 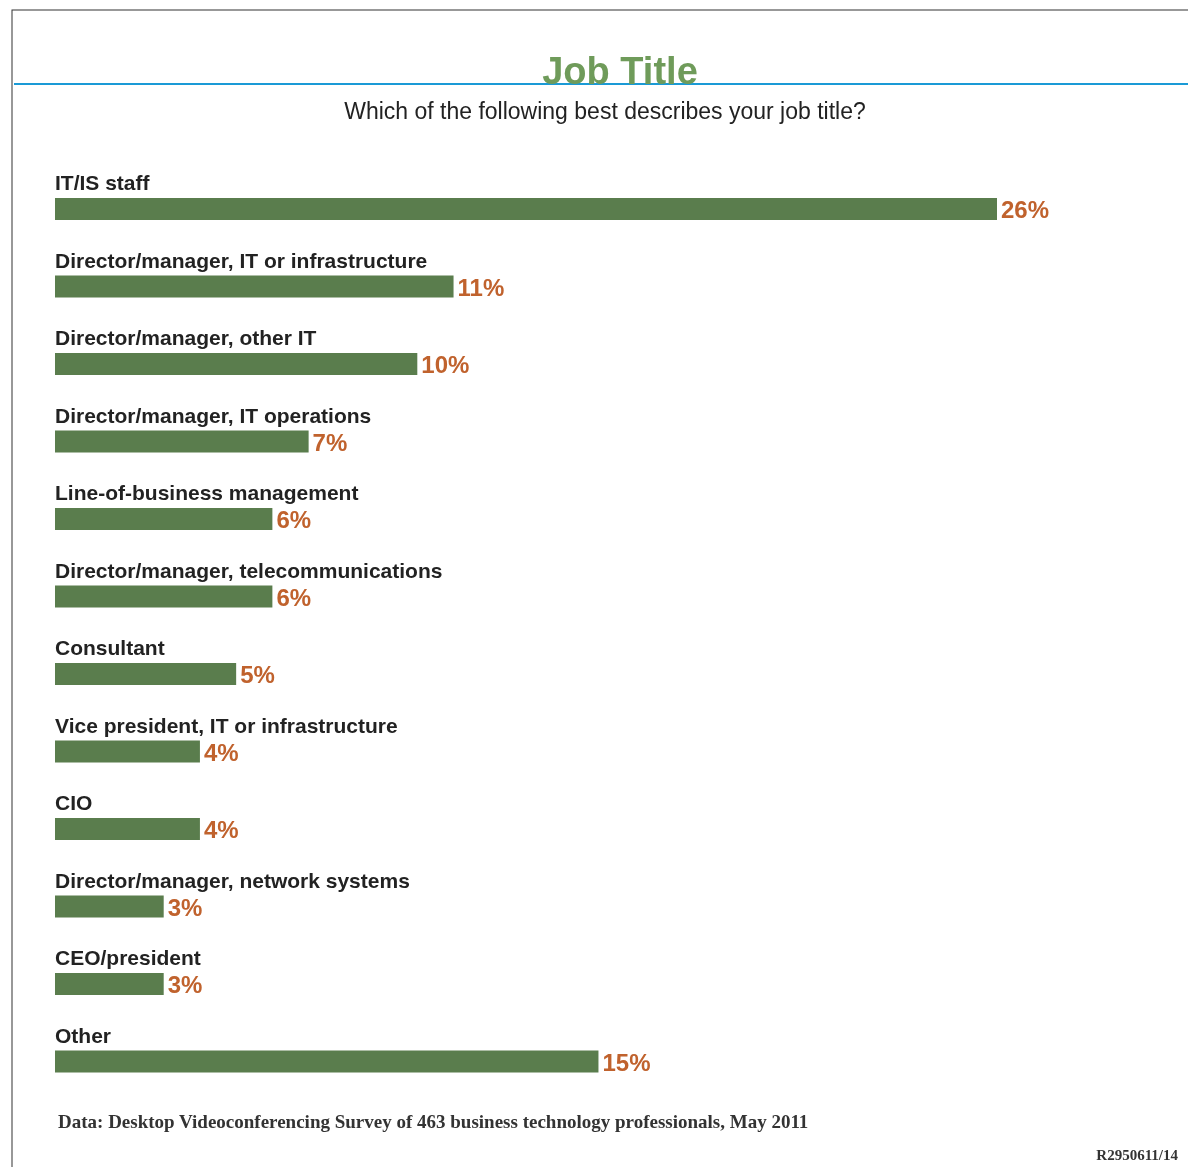 What do you see at coordinates (620, 71) in the screenshot?
I see `chart-title: Job Title` at bounding box center [620, 71].